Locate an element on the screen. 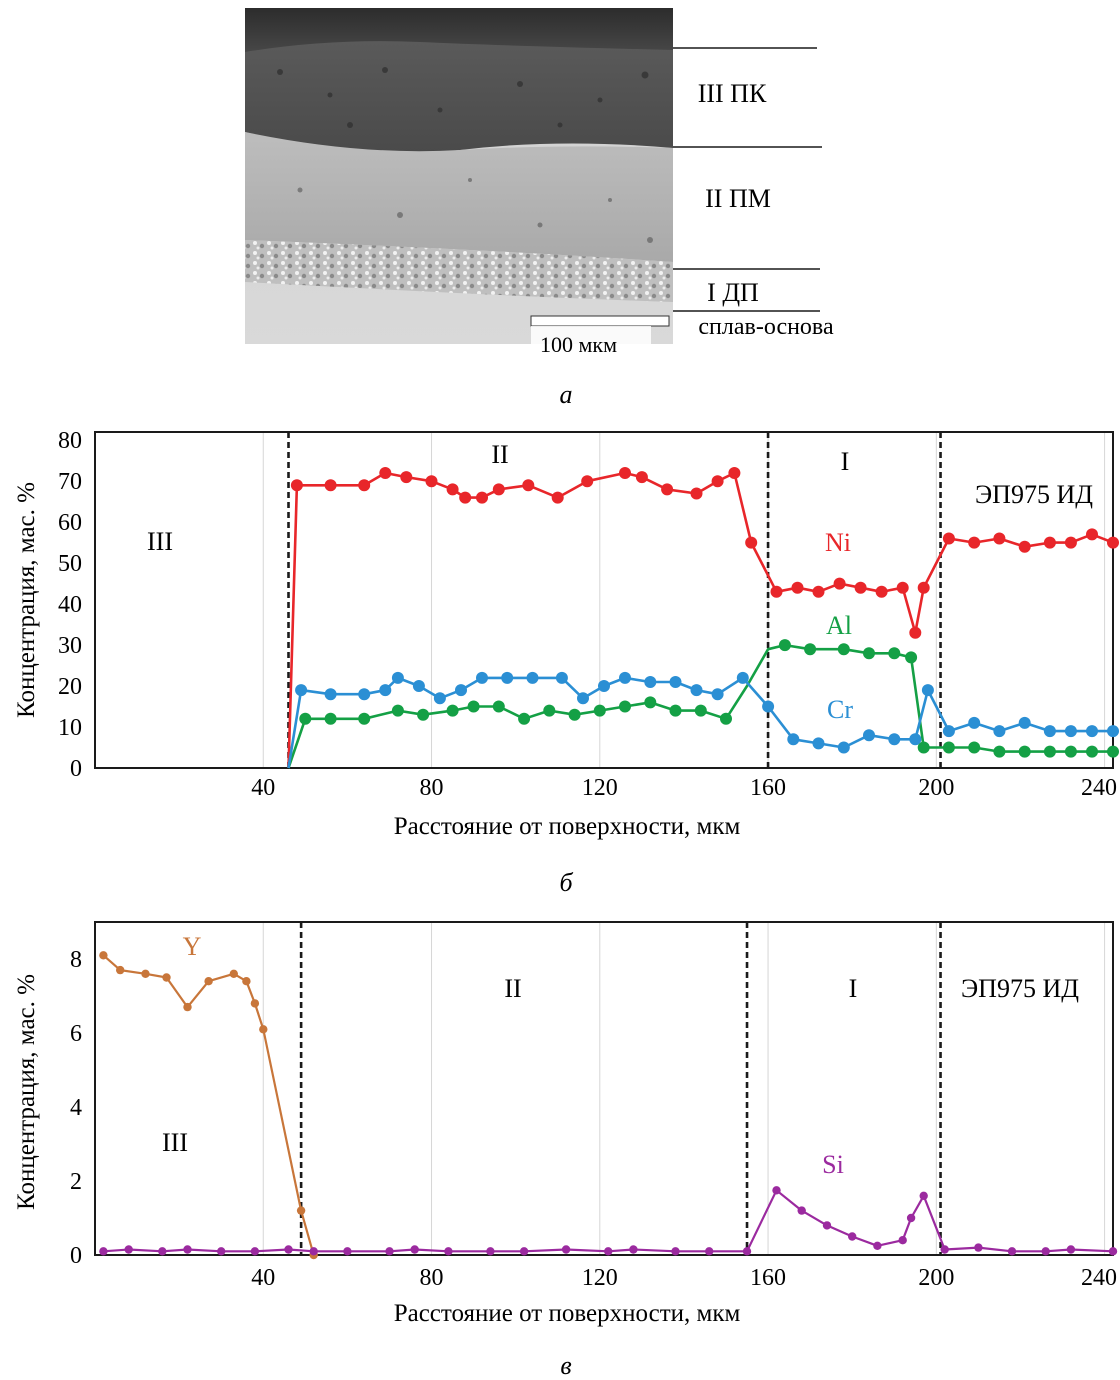 This screenshot has width=1120, height=1380. chart-c-zone-ii: II is located at coordinates (512, 988).